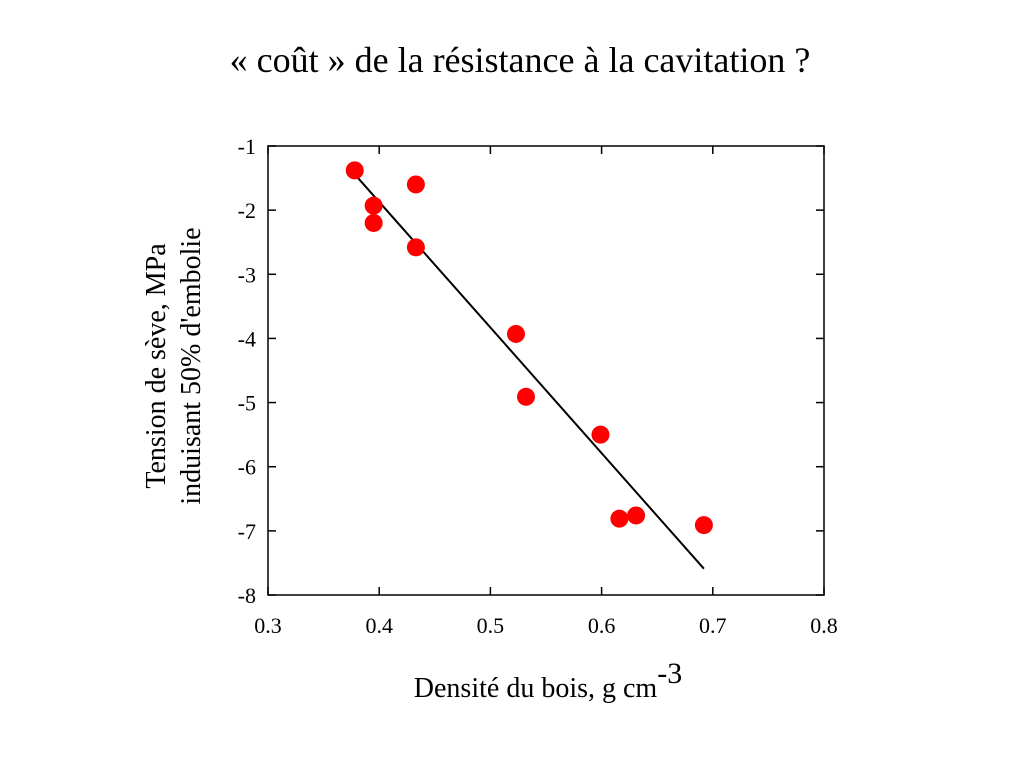 The width and height of the screenshot is (1024, 768). Describe the element at coordinates (247, 146) in the screenshot. I see `y-tick-label: -1` at that location.